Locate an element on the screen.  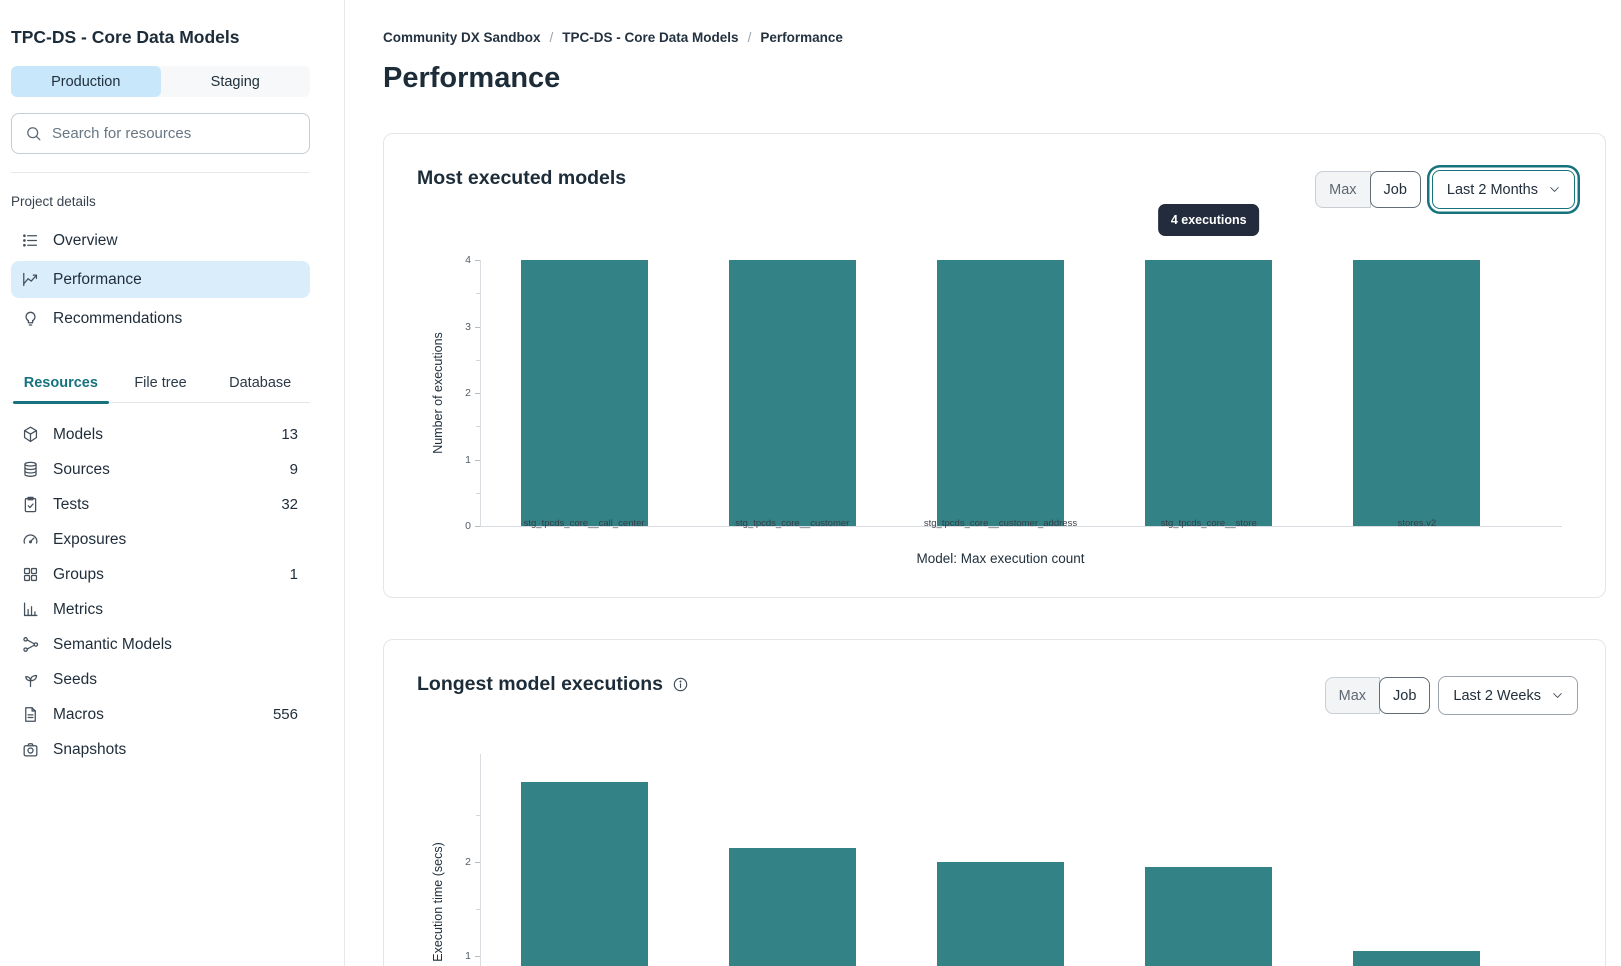
chart-title-text: Longest model executions is located at coordinates (540, 684).